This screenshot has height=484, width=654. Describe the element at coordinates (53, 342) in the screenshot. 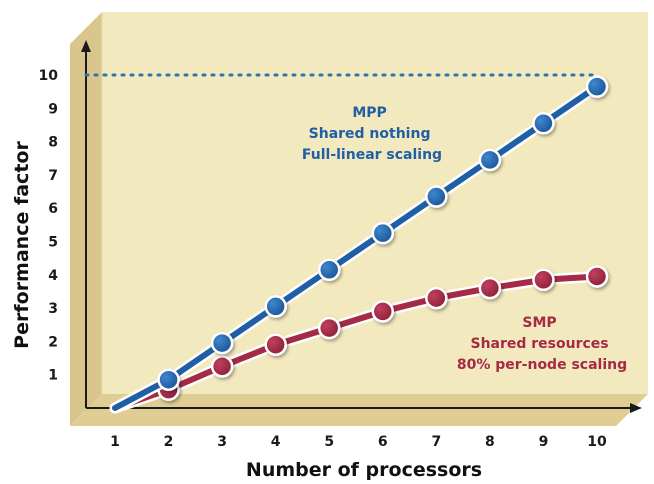

I see `y-tick-label: 2` at that location.